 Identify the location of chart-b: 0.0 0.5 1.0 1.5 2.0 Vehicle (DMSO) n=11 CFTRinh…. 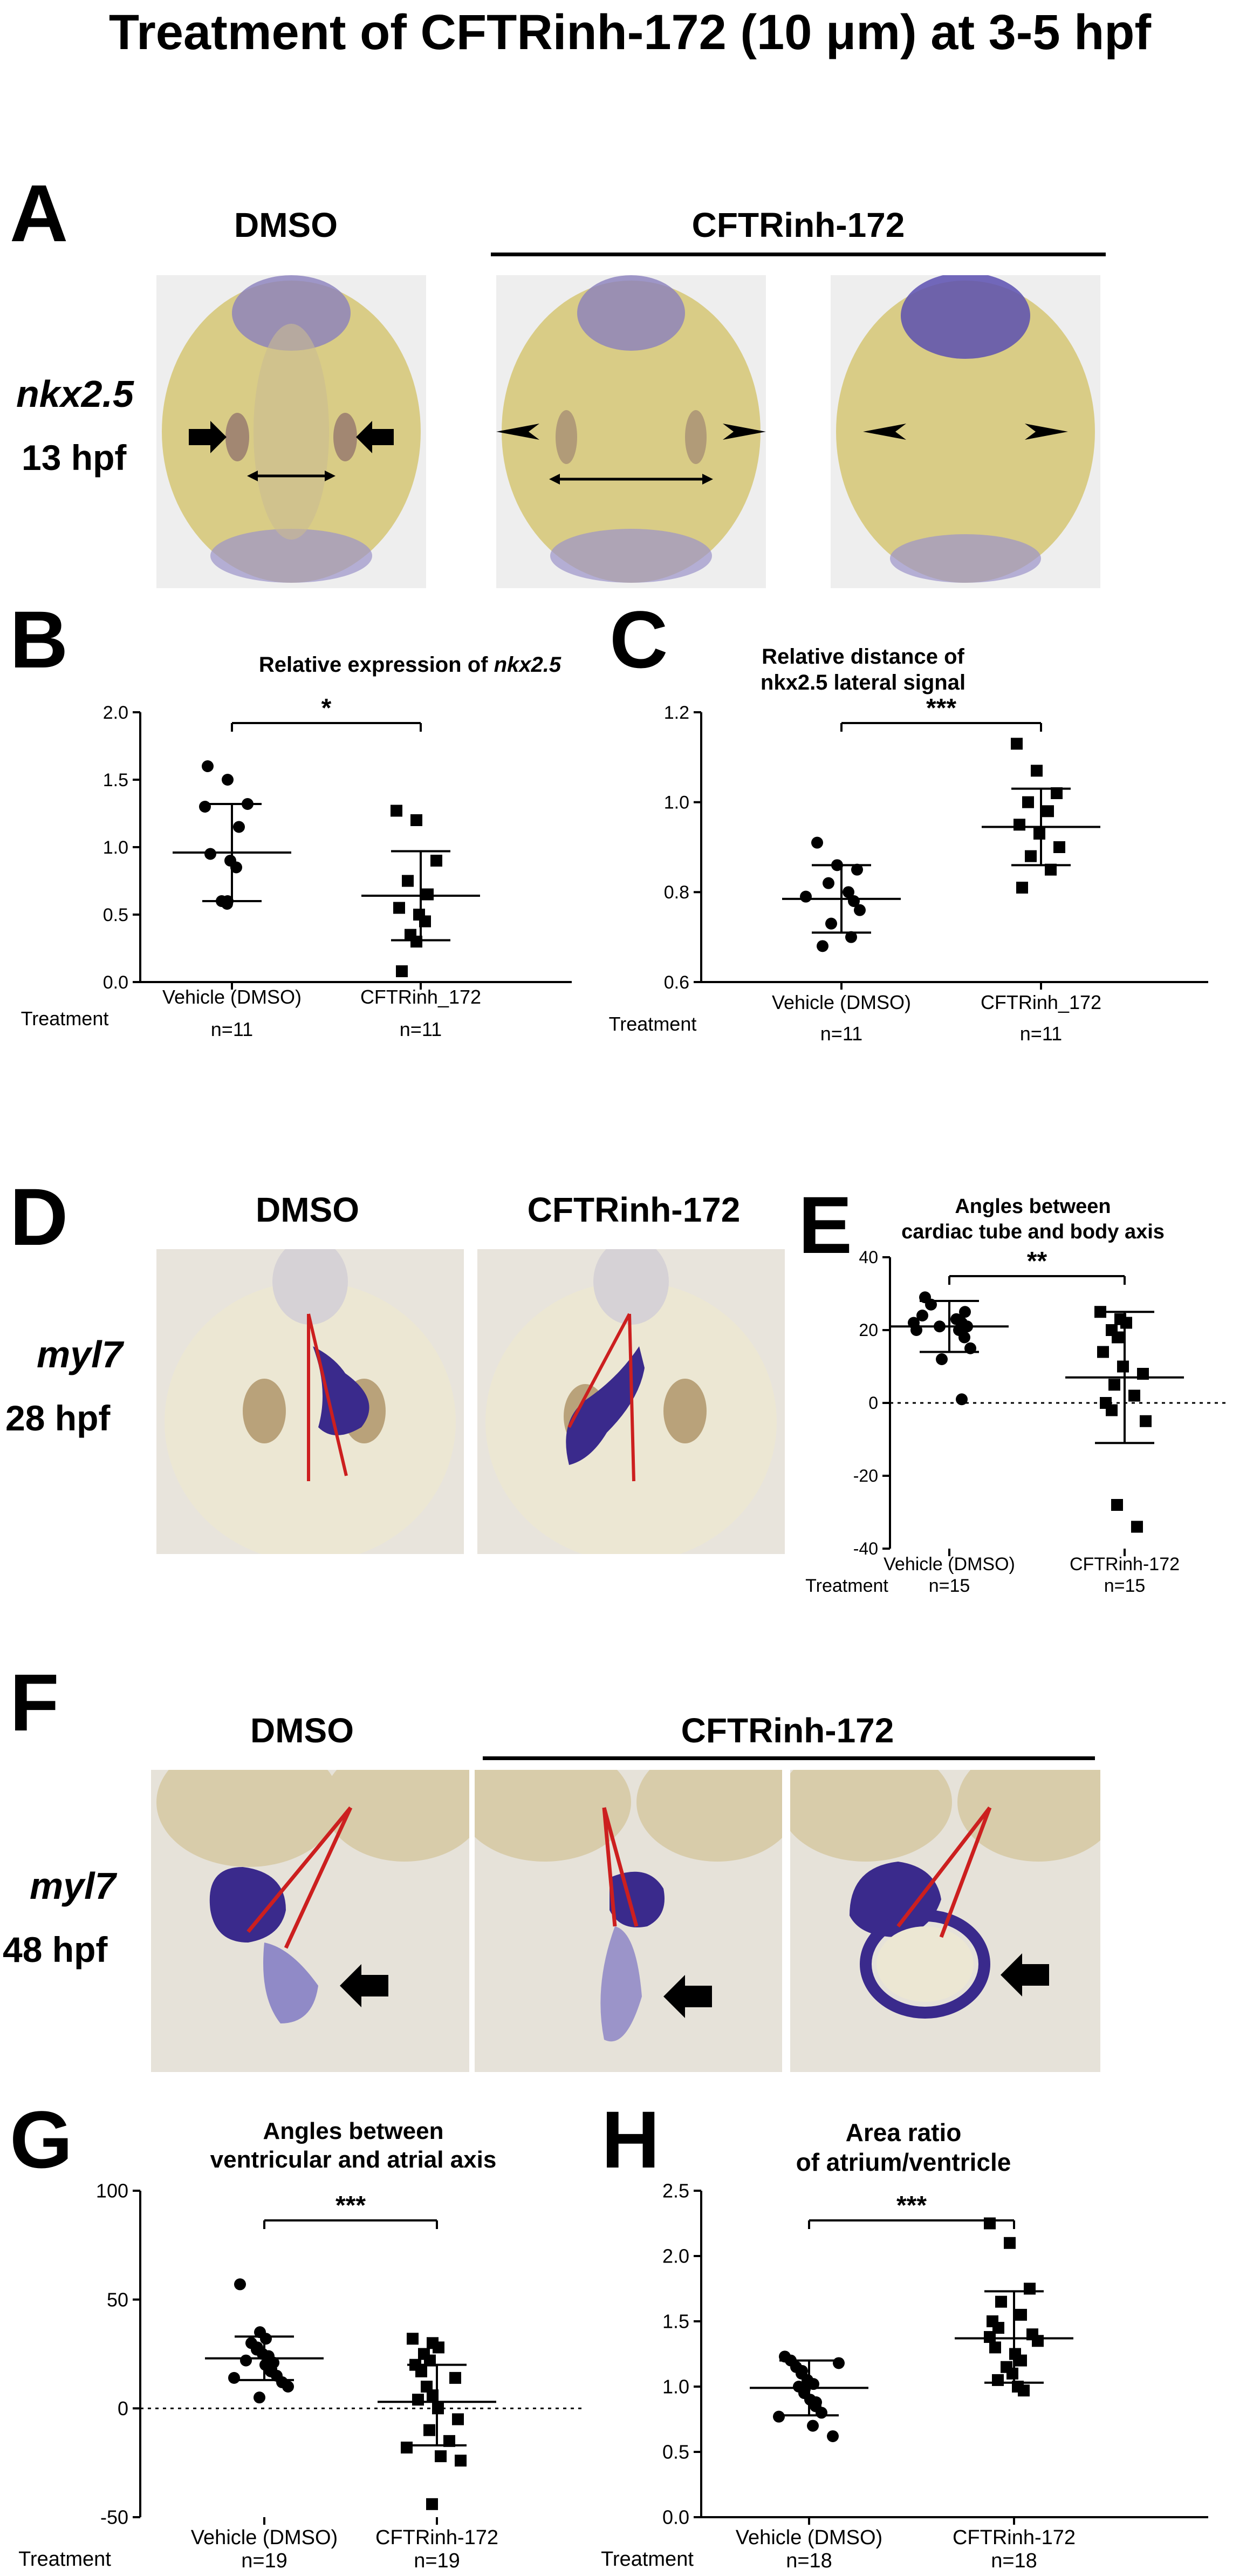
(302, 874).